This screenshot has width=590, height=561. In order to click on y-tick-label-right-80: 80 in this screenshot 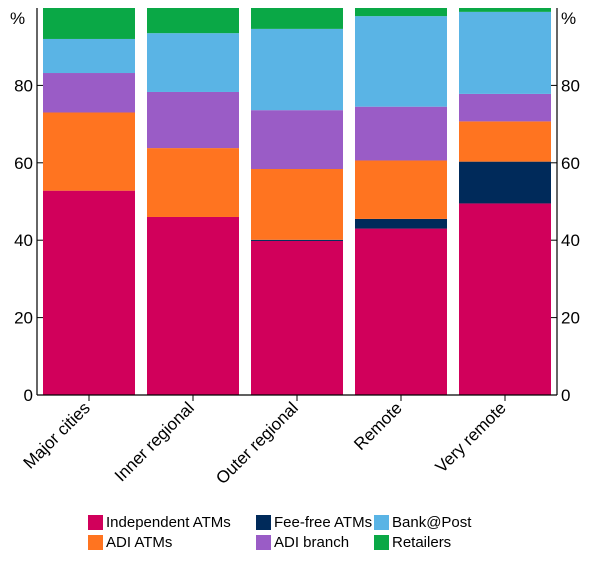, I will do `click(570, 85)`.